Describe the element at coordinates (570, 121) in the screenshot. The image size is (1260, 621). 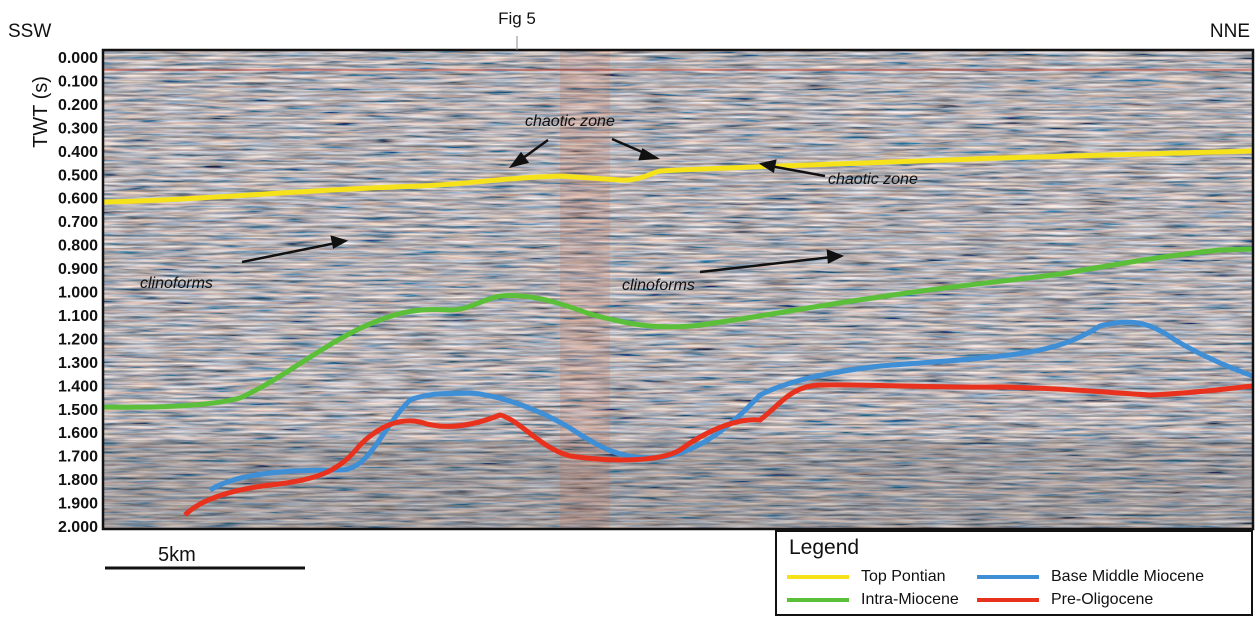
I see `chaotic-zone-label-1: chaotic zone` at that location.